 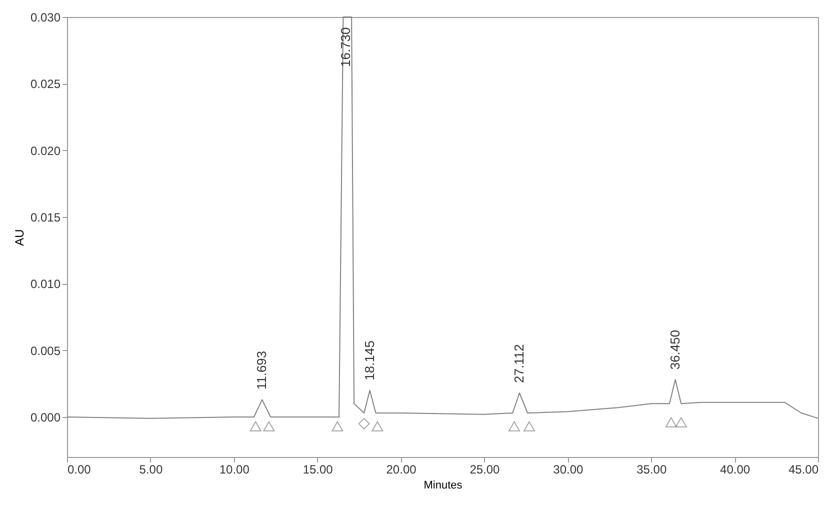 I want to click on annotation: 11.693, so click(x=262, y=370).